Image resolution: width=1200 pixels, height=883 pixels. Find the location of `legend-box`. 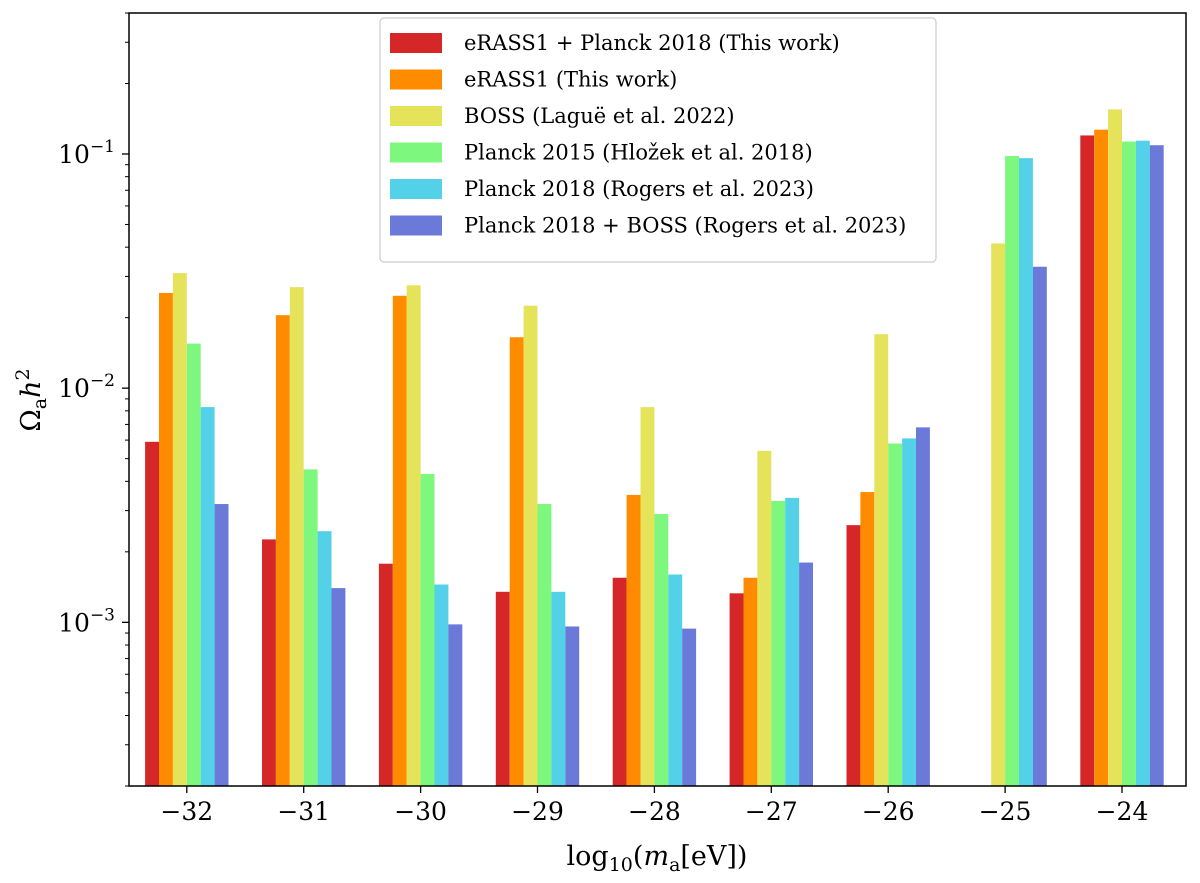

legend-box is located at coordinates (658, 140).